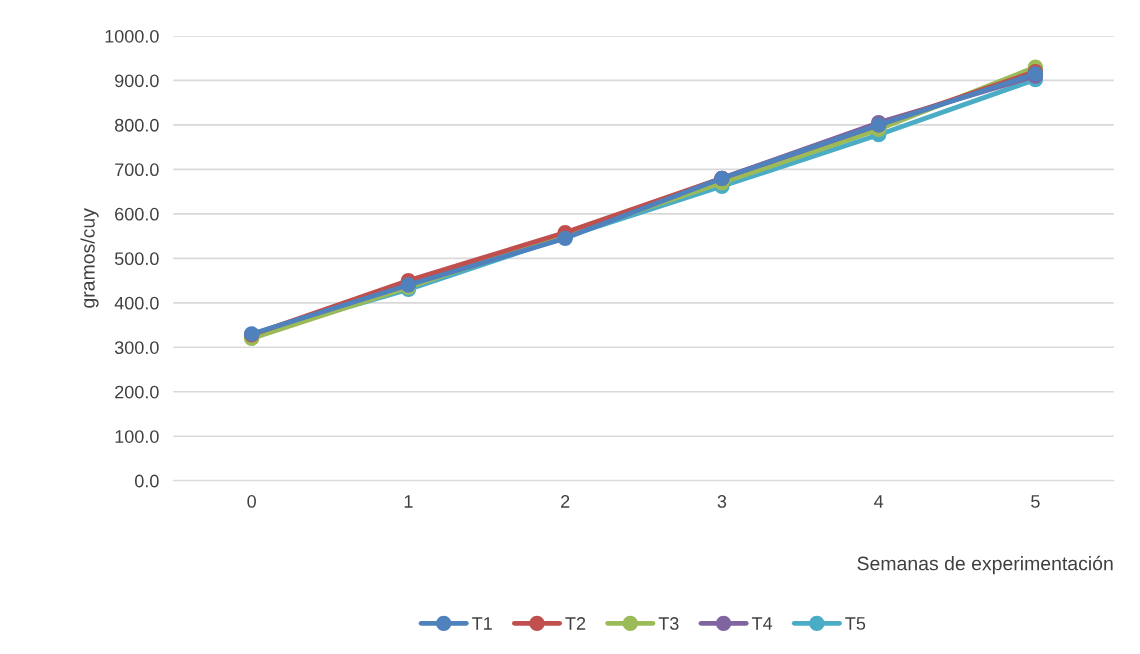 The image size is (1140, 654). Describe the element at coordinates (132, 36) in the screenshot. I see `y-tick-label: 1000.0` at that location.